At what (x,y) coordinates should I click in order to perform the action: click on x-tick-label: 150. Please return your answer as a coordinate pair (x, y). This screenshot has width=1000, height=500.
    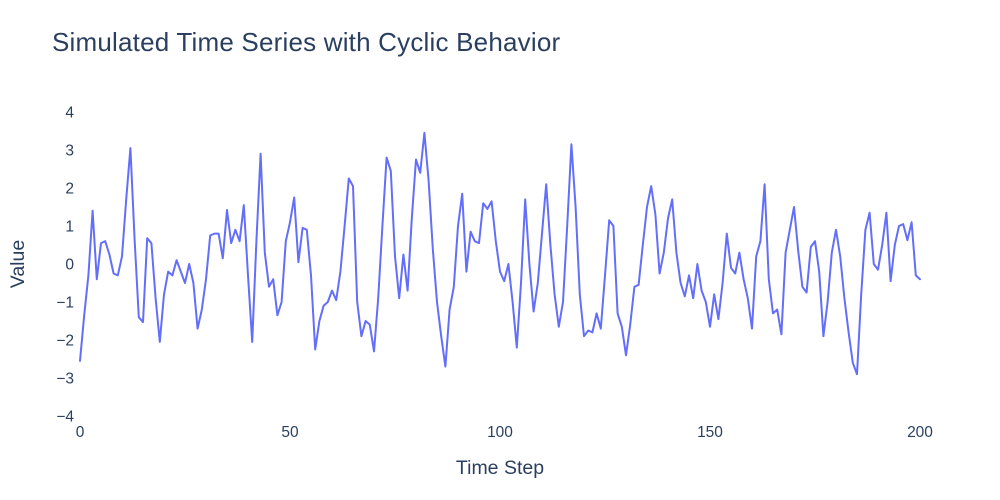
    Looking at the image, I should click on (710, 432).